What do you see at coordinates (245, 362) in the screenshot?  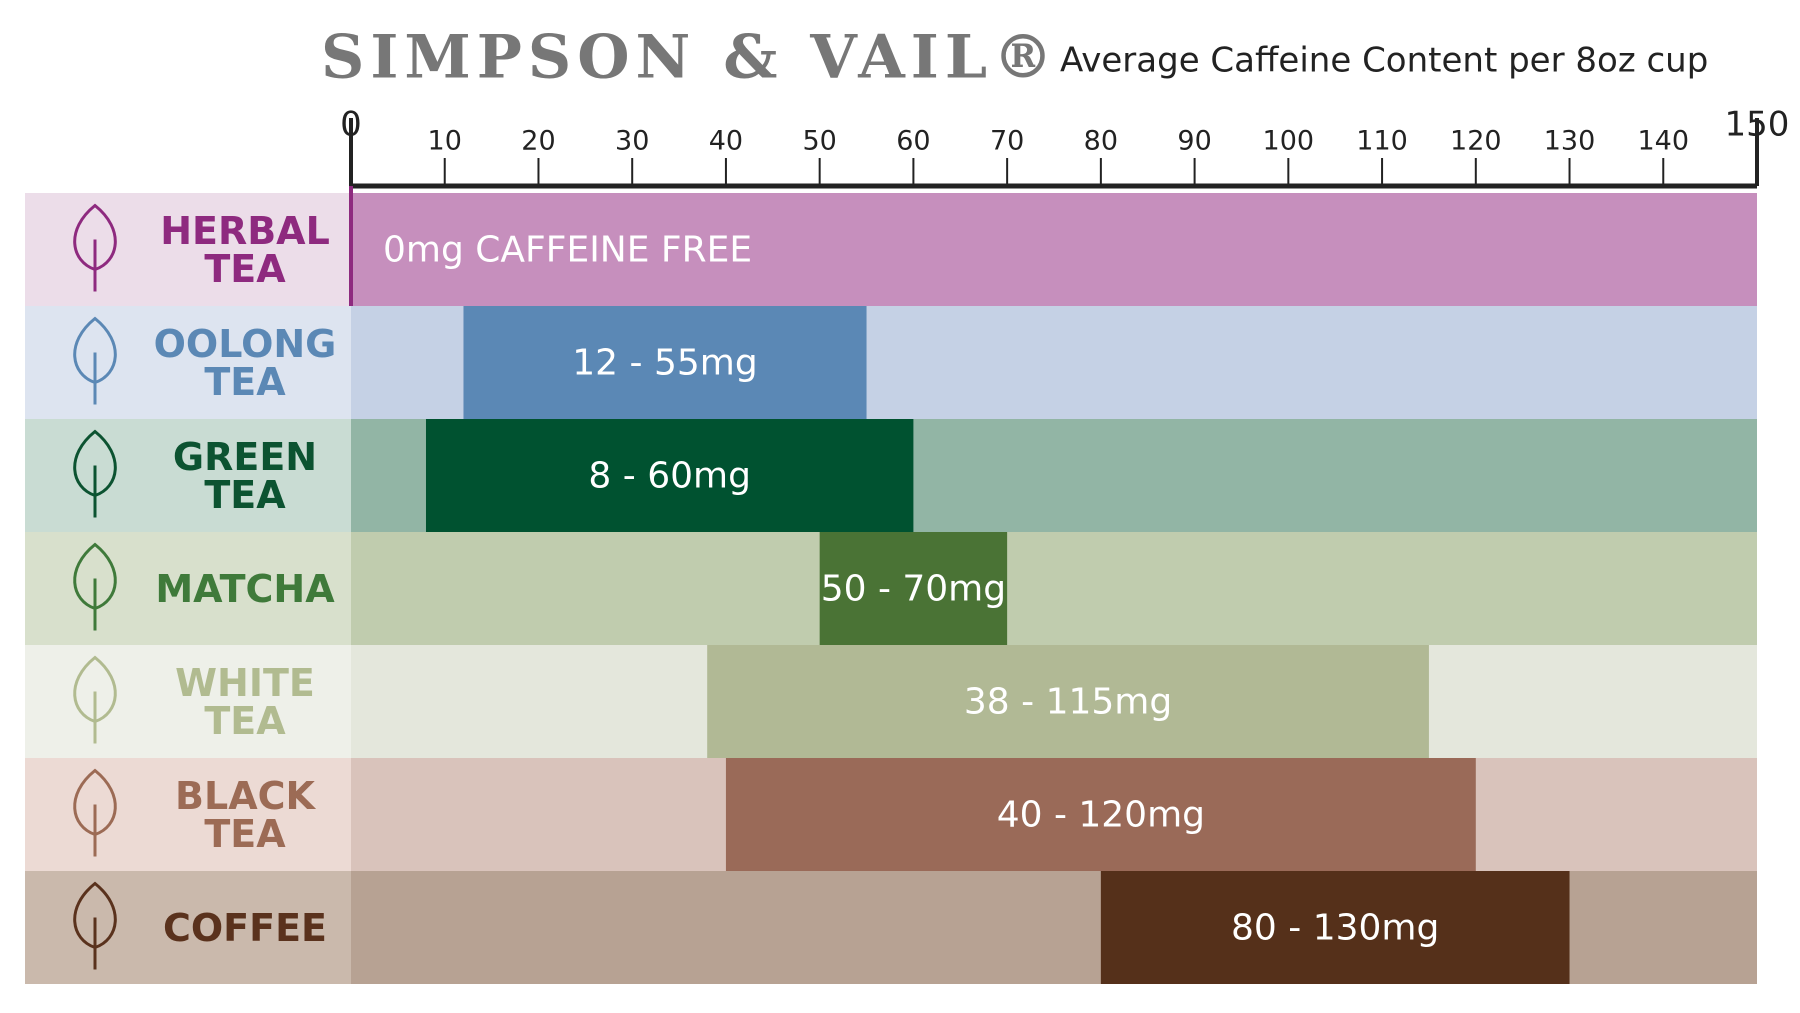 I see `category-label: OOLONG TEA` at bounding box center [245, 362].